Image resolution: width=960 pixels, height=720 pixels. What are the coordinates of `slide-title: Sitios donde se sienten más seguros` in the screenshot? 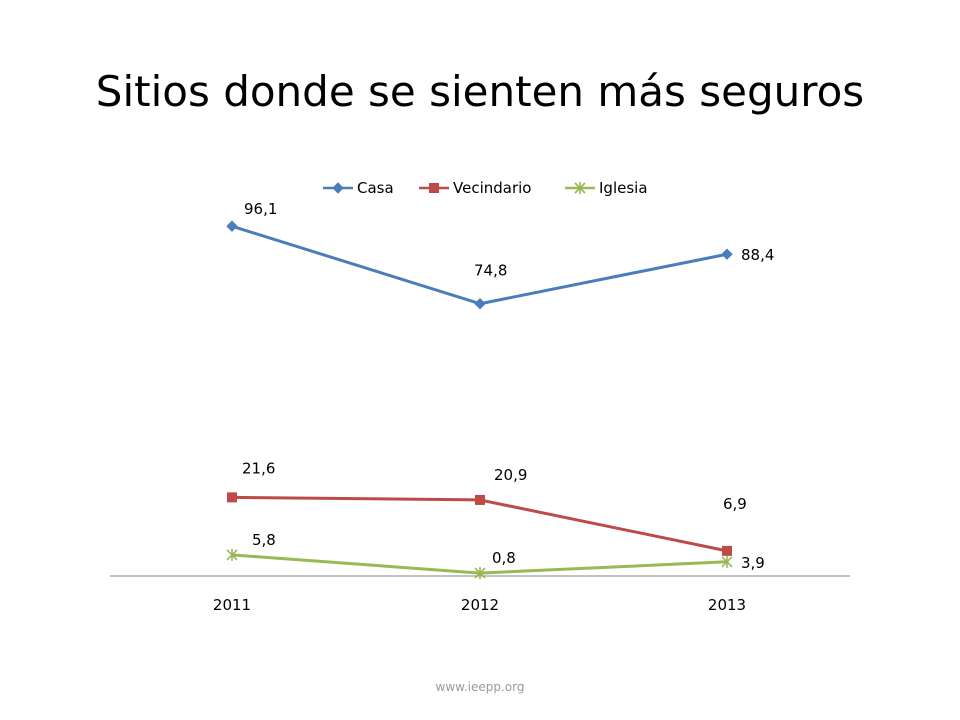 It's located at (480, 91).